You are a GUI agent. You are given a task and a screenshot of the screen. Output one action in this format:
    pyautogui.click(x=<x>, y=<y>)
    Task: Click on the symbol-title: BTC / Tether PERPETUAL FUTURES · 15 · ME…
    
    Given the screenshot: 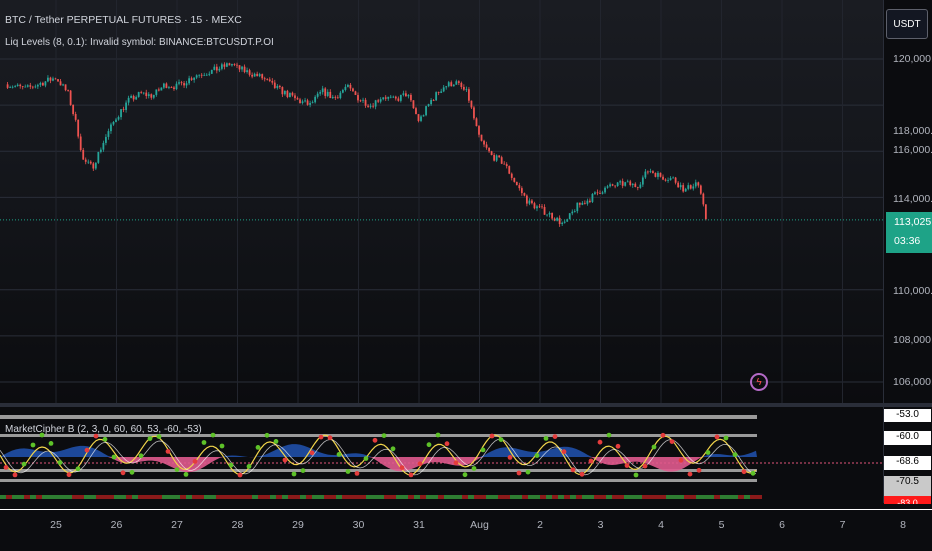 What is the action you would take?
    pyautogui.click(x=123, y=20)
    